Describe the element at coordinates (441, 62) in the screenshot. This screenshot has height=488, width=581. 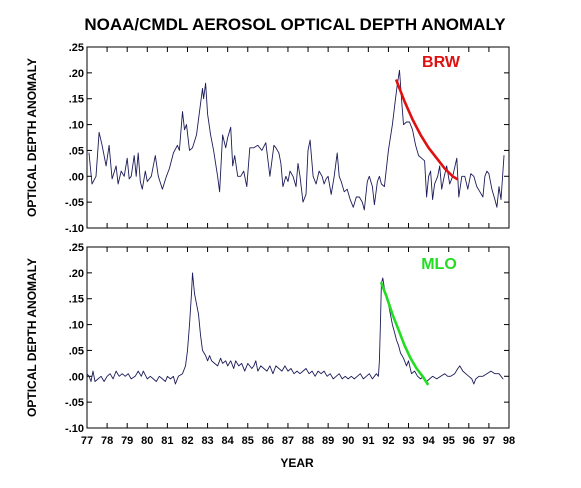
I see `station-label: BRW` at that location.